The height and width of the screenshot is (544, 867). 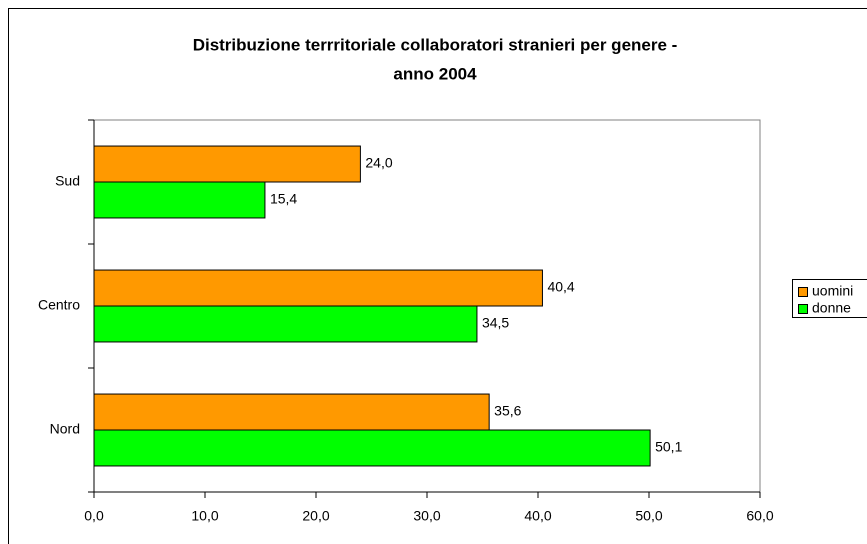 I want to click on legend-label: uomini, so click(x=832, y=291).